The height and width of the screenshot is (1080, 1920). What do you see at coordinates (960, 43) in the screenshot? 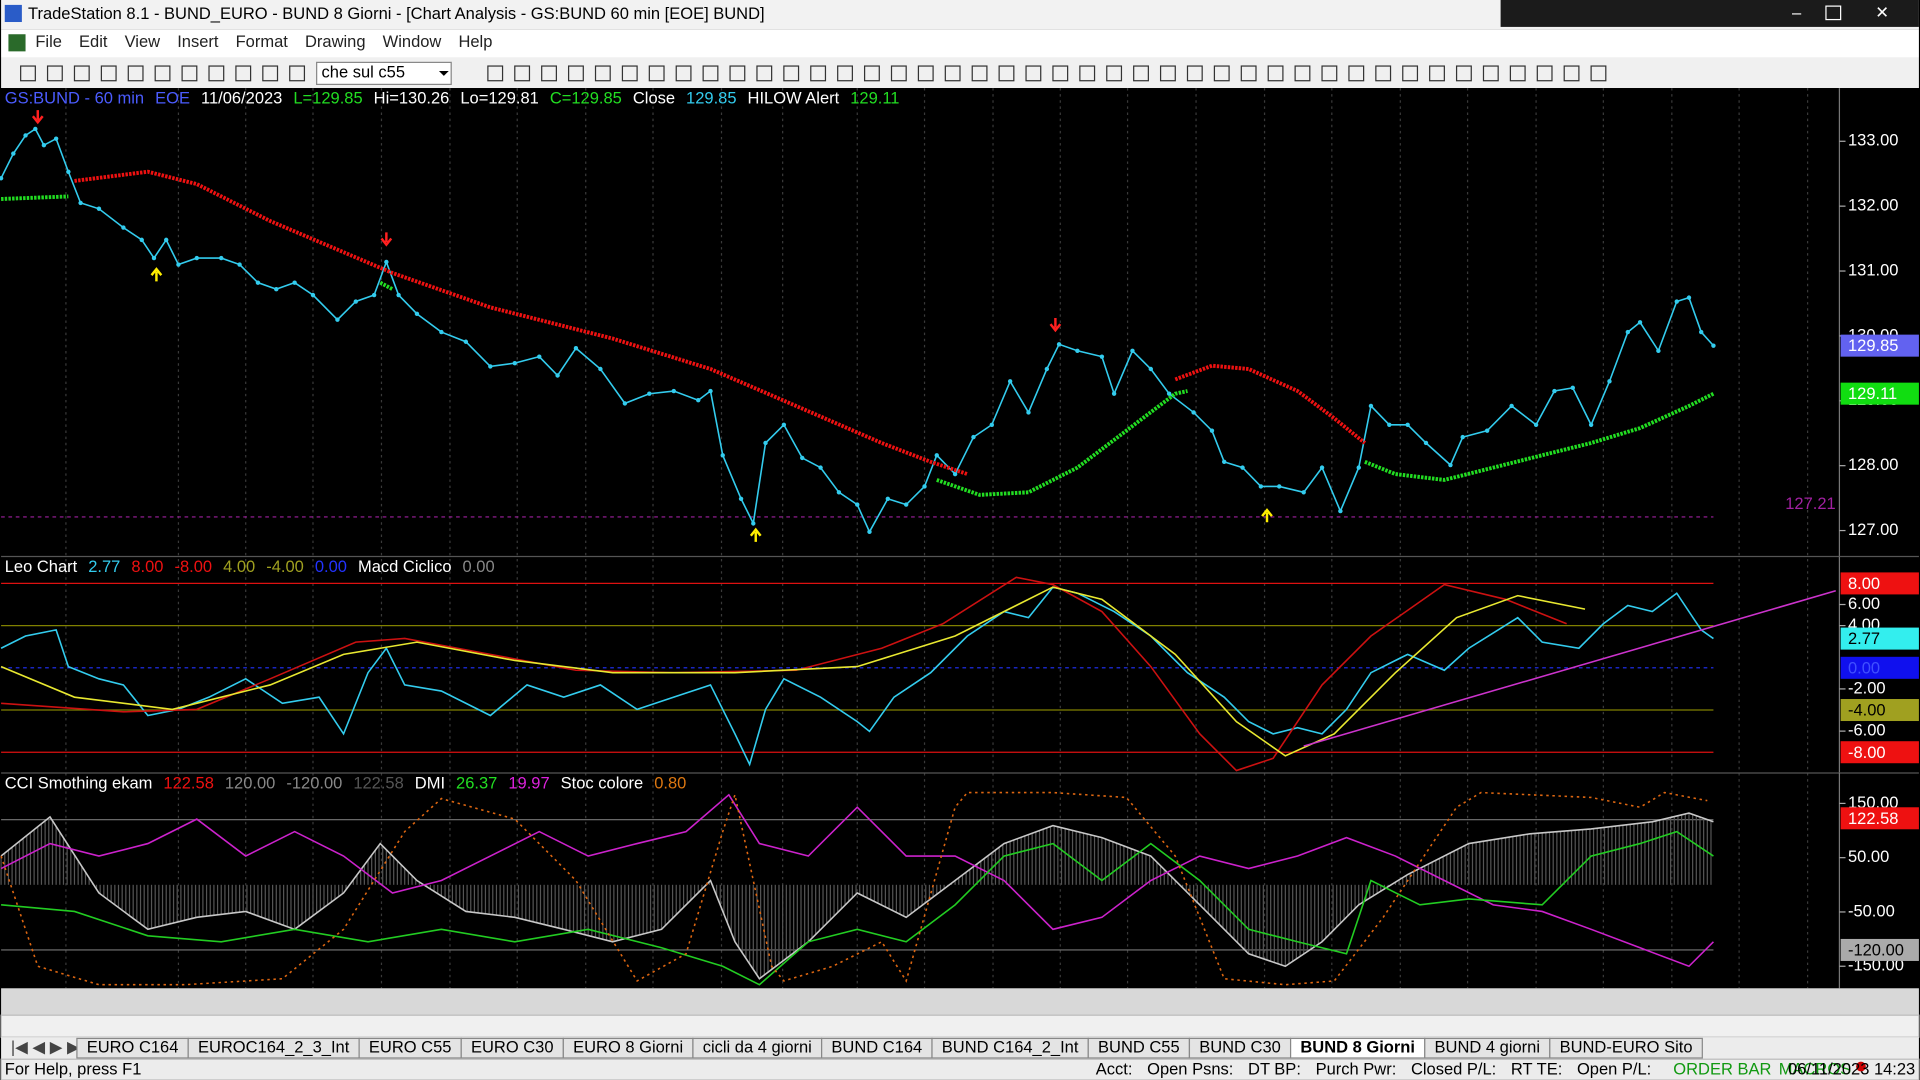
I see `menu-bar` at bounding box center [960, 43].